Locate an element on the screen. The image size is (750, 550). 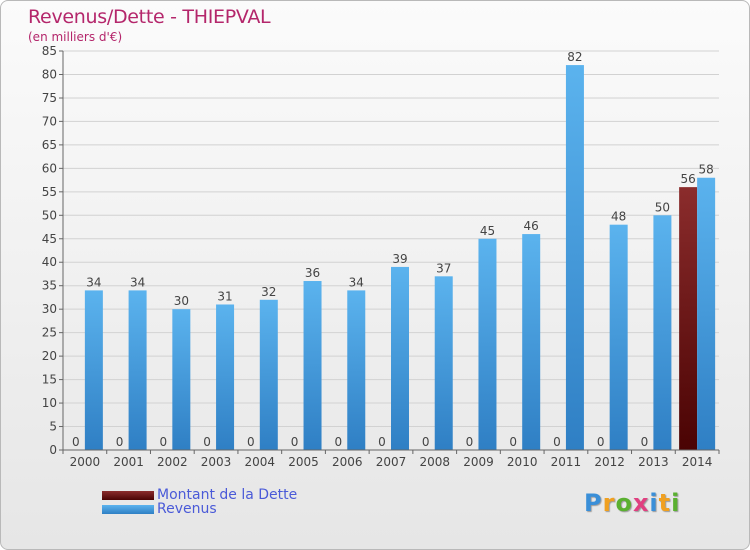
bar-revenus-2008 is located at coordinates (443, 363).